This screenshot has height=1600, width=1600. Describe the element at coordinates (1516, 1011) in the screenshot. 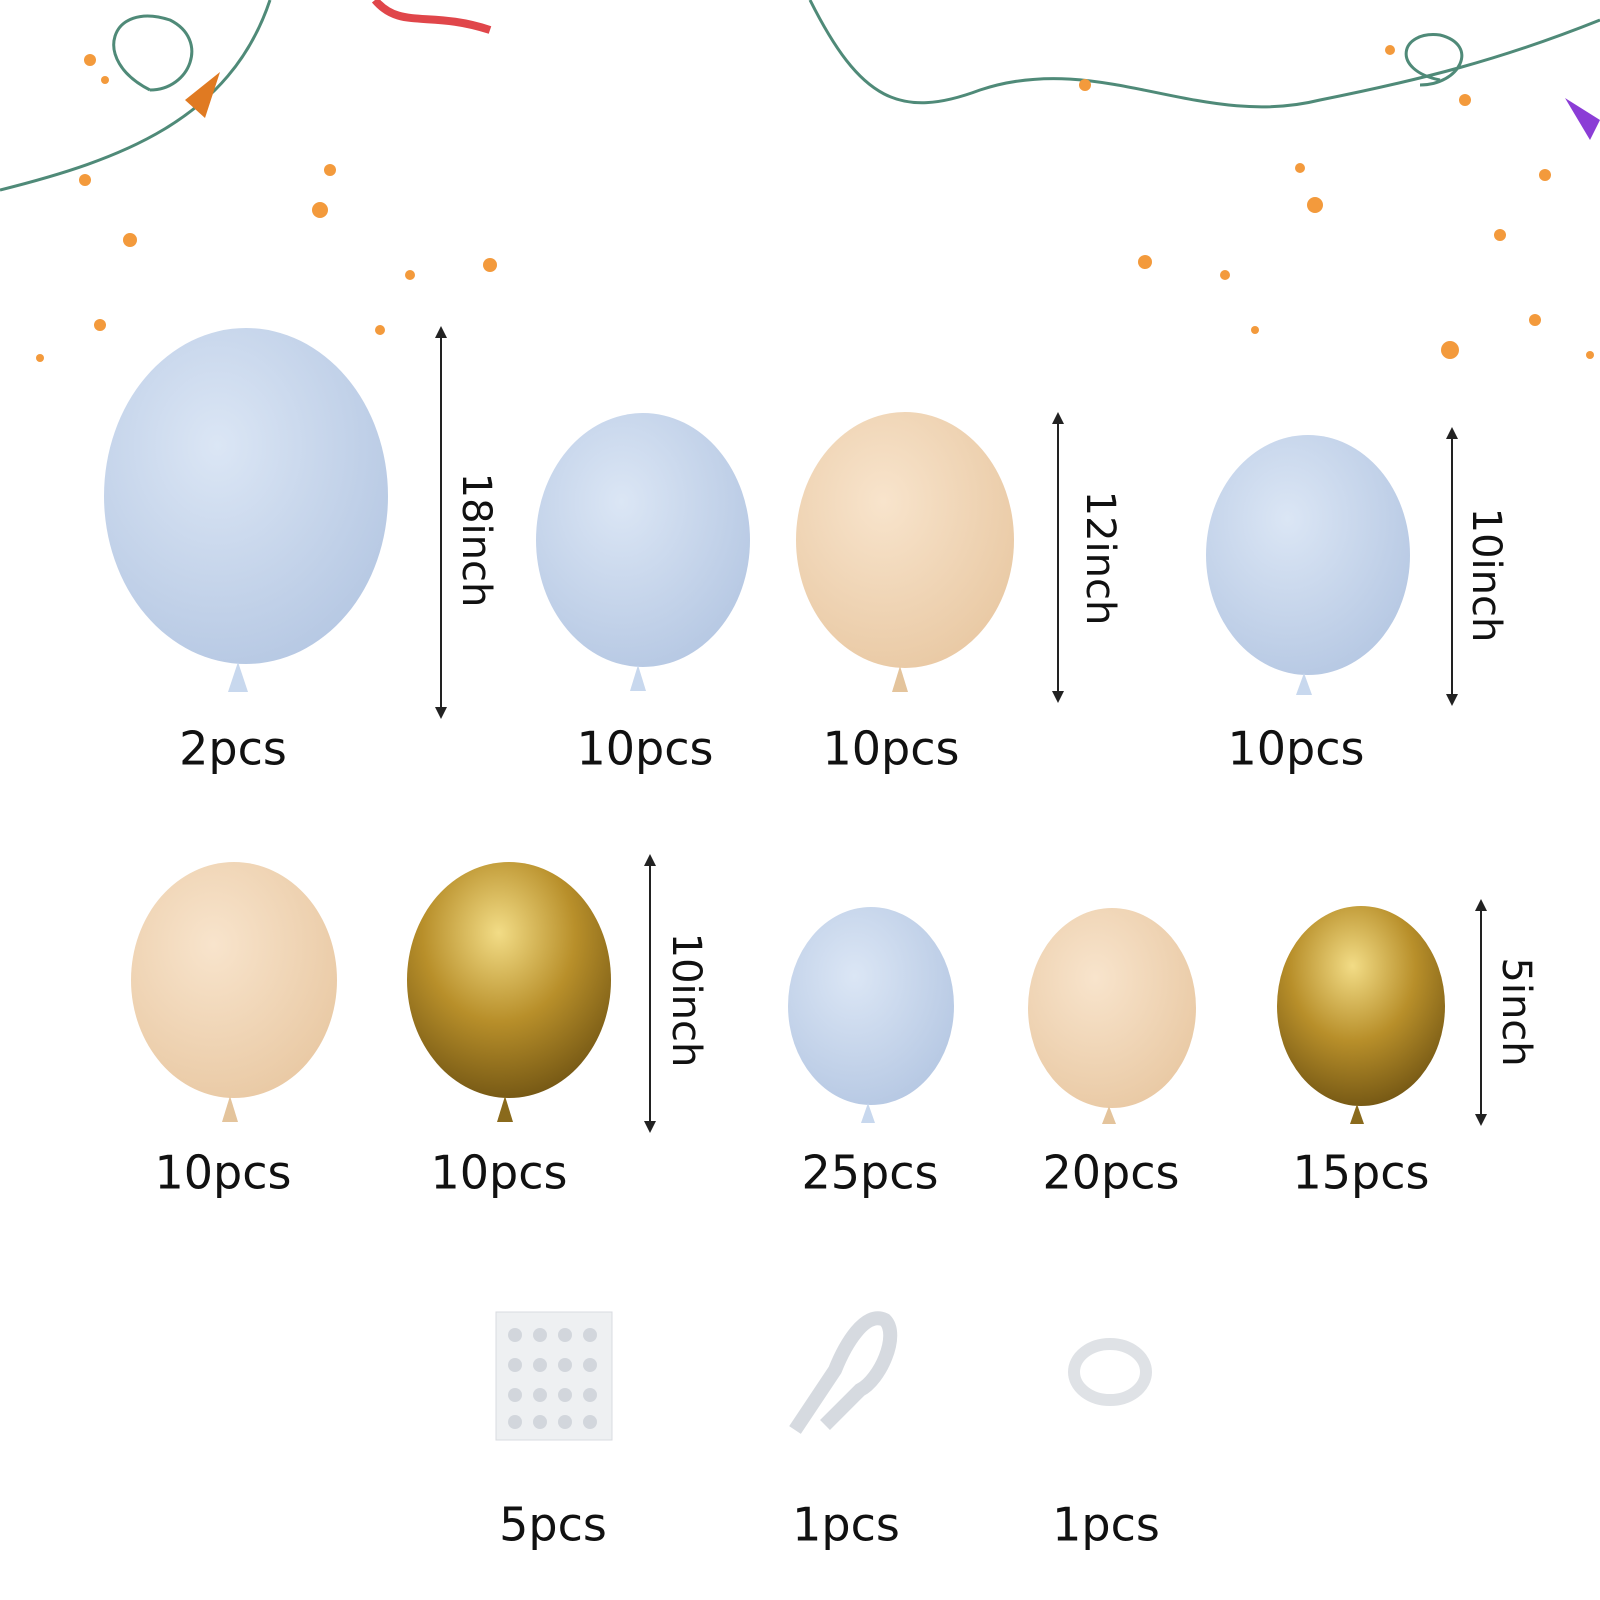

I see `size-label: 5inch` at that location.